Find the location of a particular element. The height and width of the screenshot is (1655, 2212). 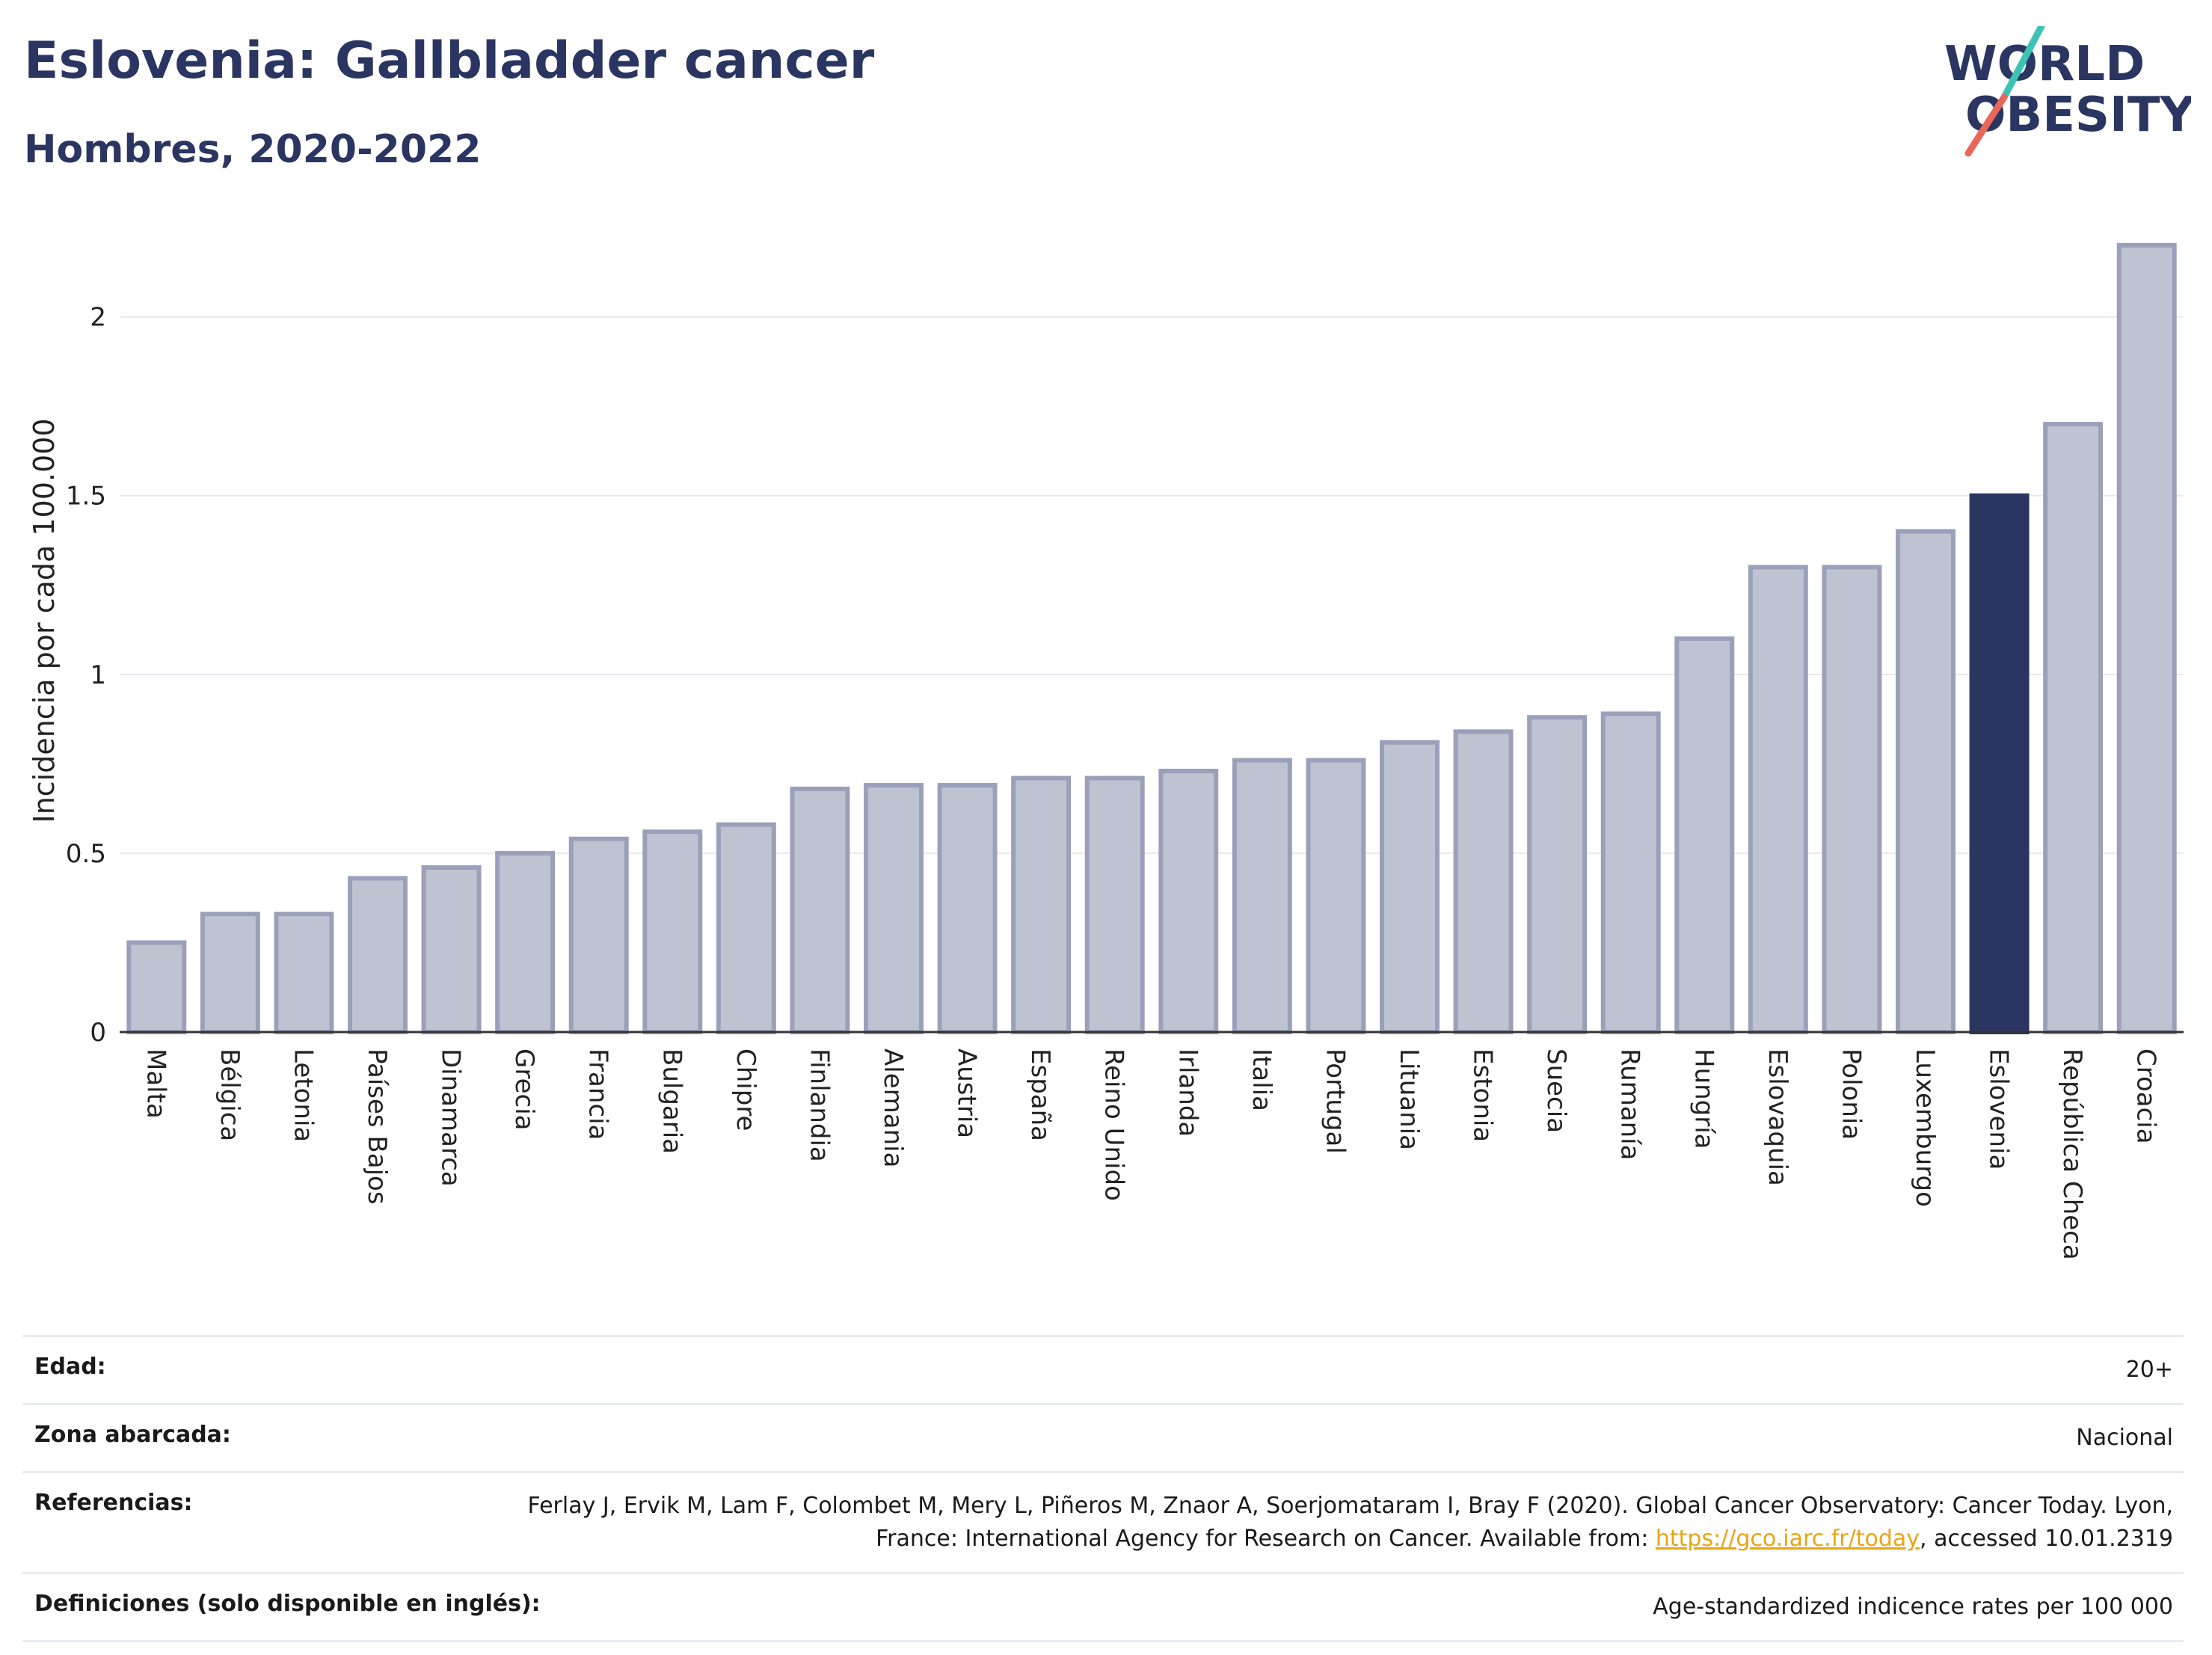

bar-países-bajos is located at coordinates (378, 955).